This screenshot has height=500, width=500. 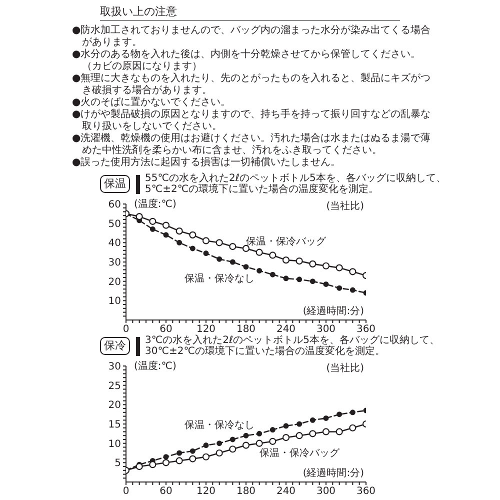 I want to click on chart-subtitle: 55℃の水を入れた2ℓのペットボトル5本を、各バッグに収納して、5℃±2℃の環境下に置いた場合の温度変化を測定。, so click(x=296, y=184).